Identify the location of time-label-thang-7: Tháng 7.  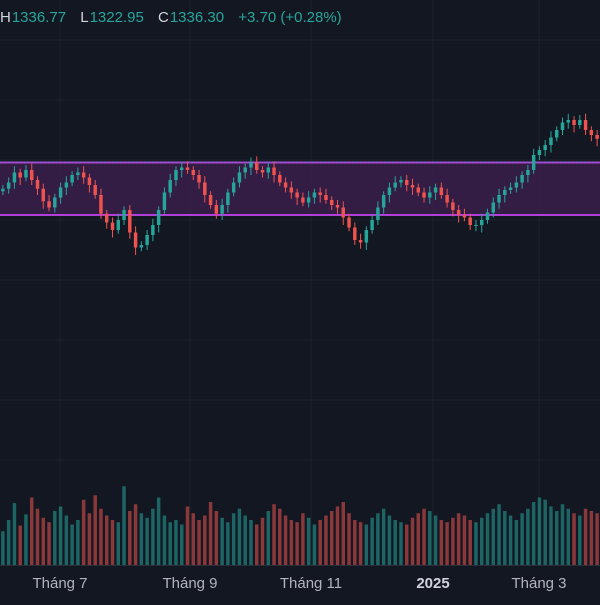
(60, 583).